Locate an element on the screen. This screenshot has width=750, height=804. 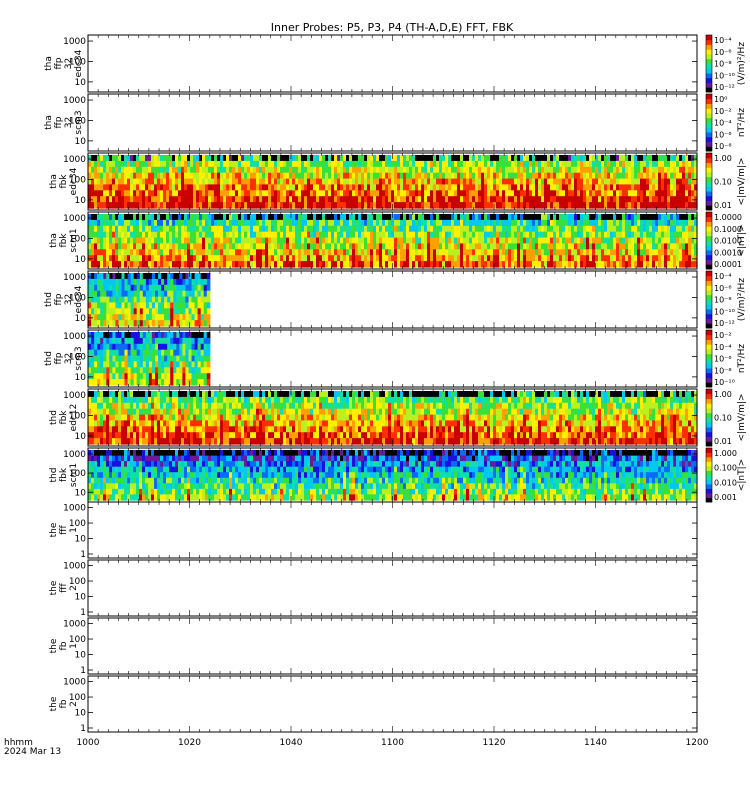
colorbar-tick-label: 10⁻² is located at coordinates (723, 335).